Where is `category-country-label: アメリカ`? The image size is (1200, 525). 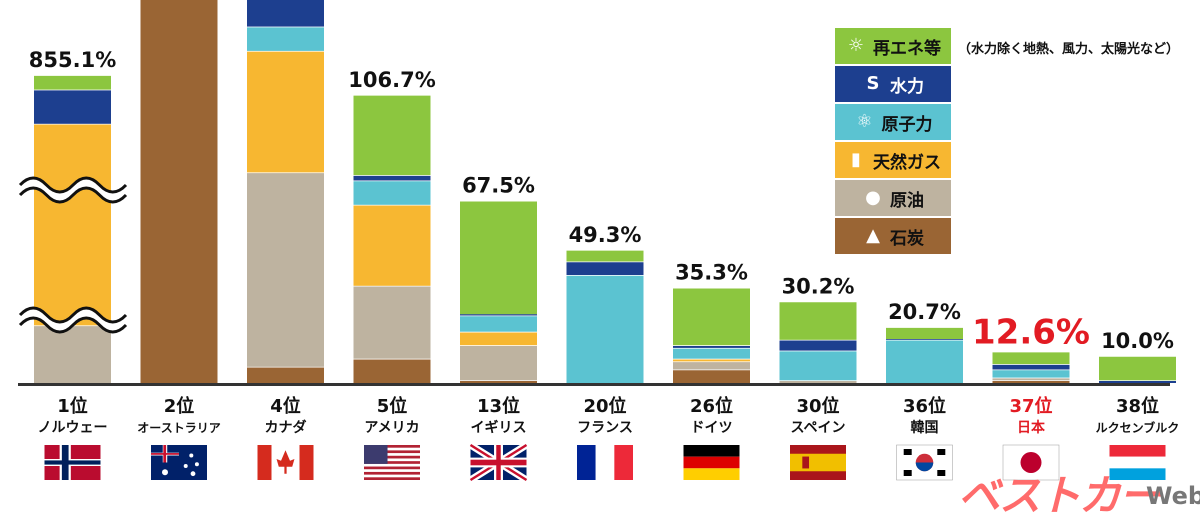
category-country-label: アメリカ is located at coordinates (391, 428).